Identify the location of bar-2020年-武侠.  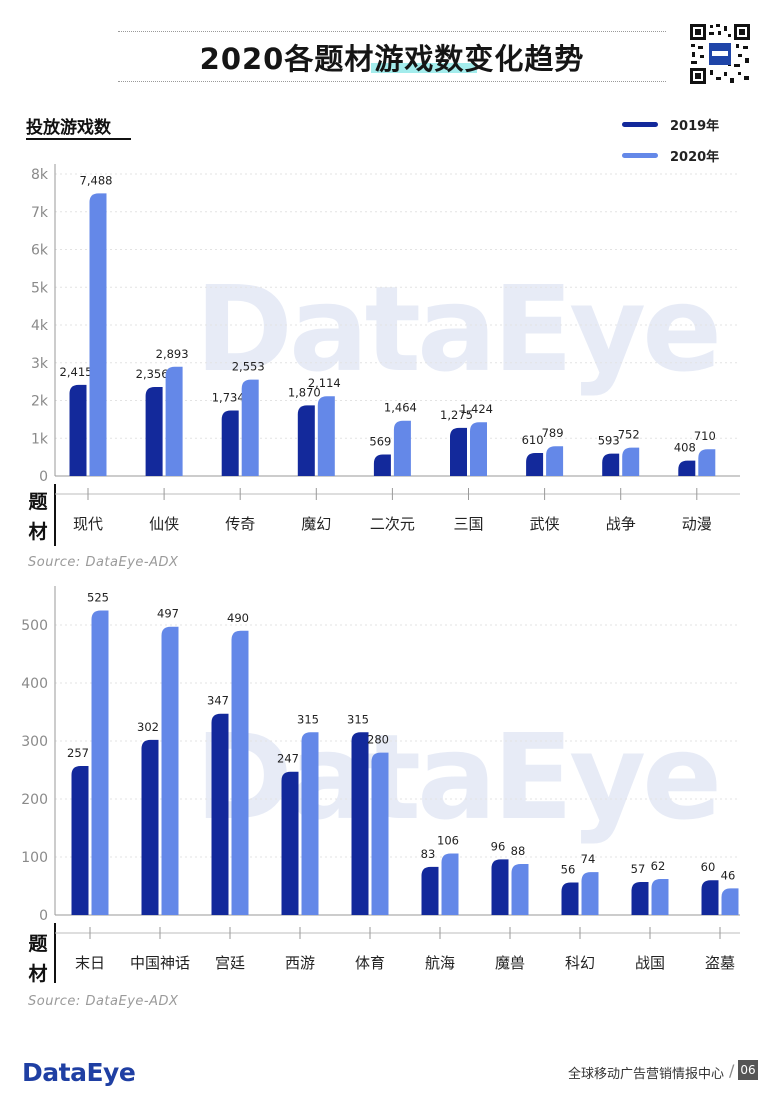
(555, 461).